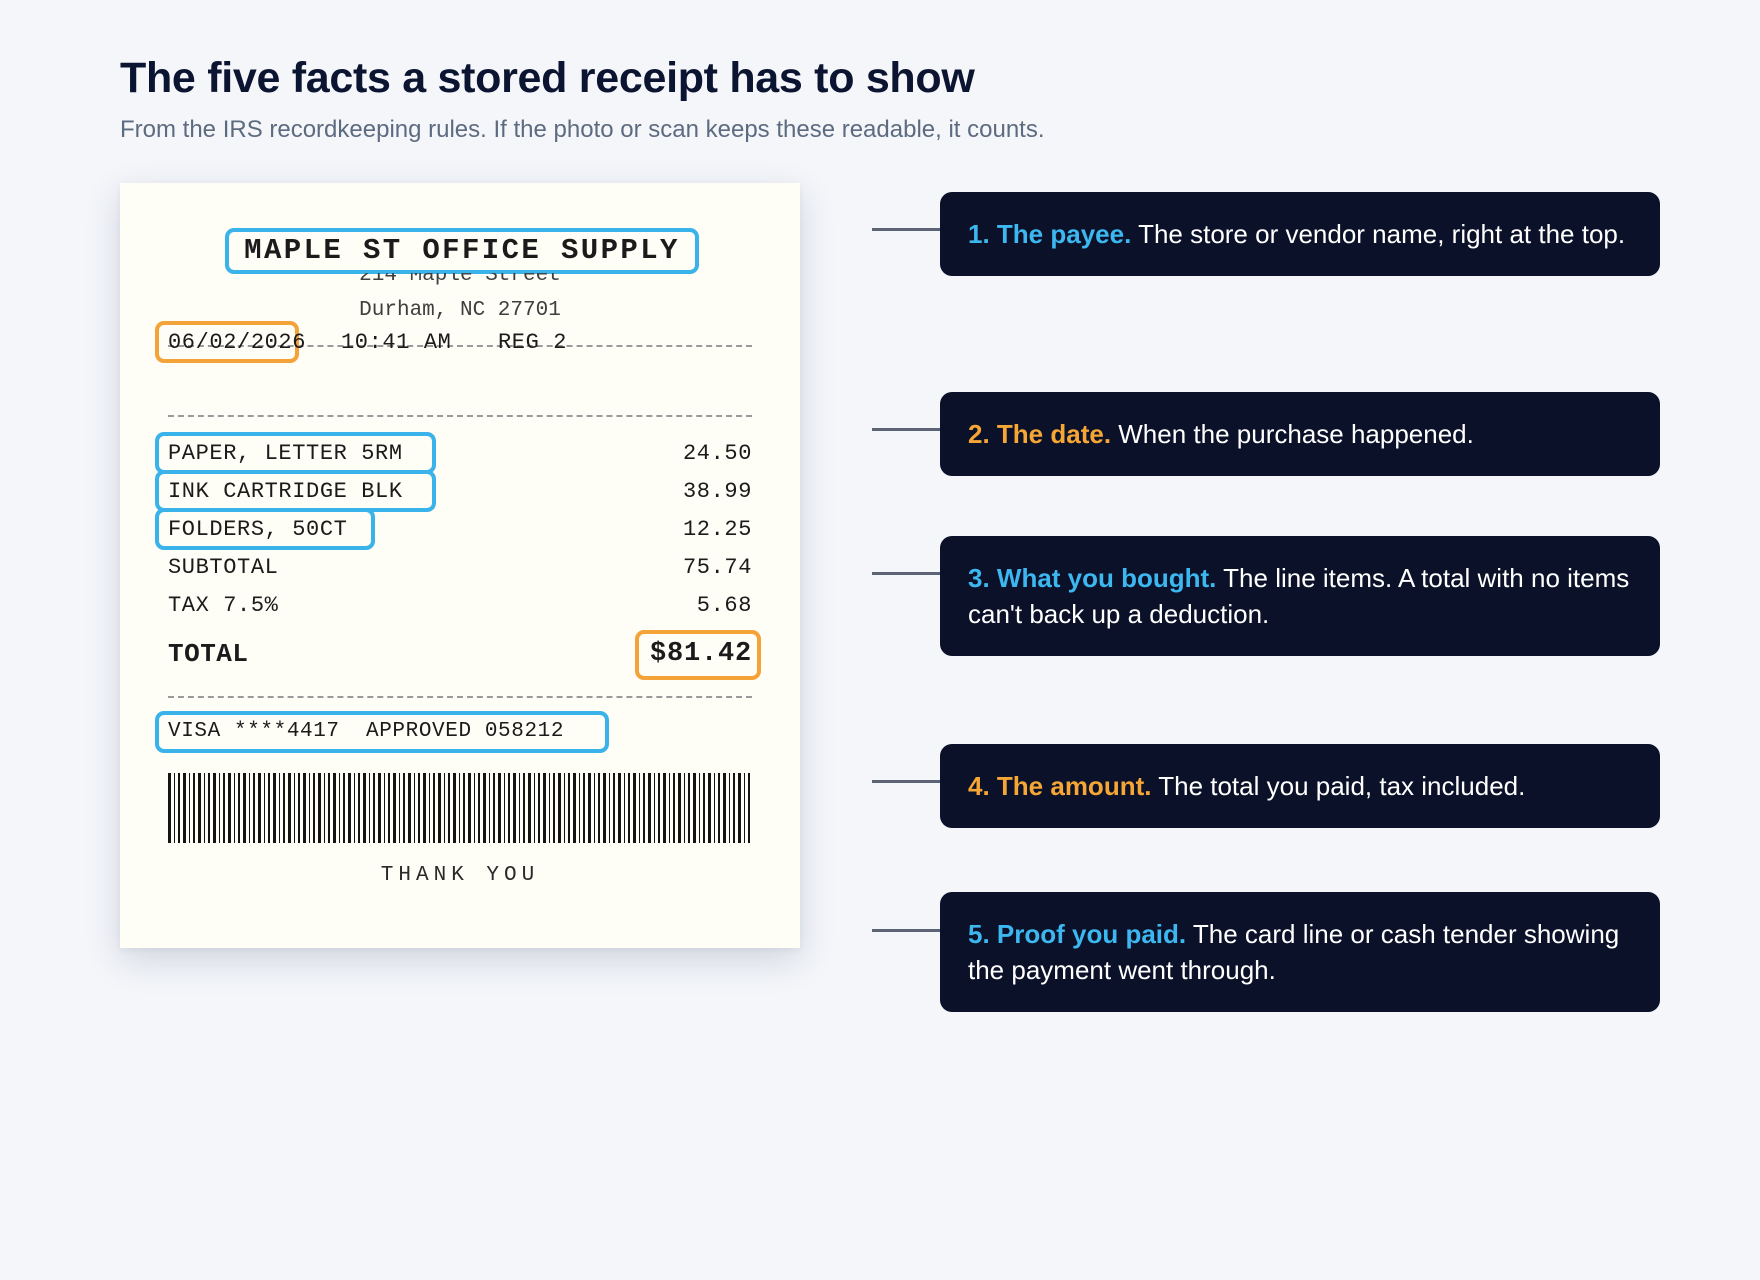  Describe the element at coordinates (285, 453) in the screenshot. I see `line-item-name: PAPER, LETTER 5RM` at that location.